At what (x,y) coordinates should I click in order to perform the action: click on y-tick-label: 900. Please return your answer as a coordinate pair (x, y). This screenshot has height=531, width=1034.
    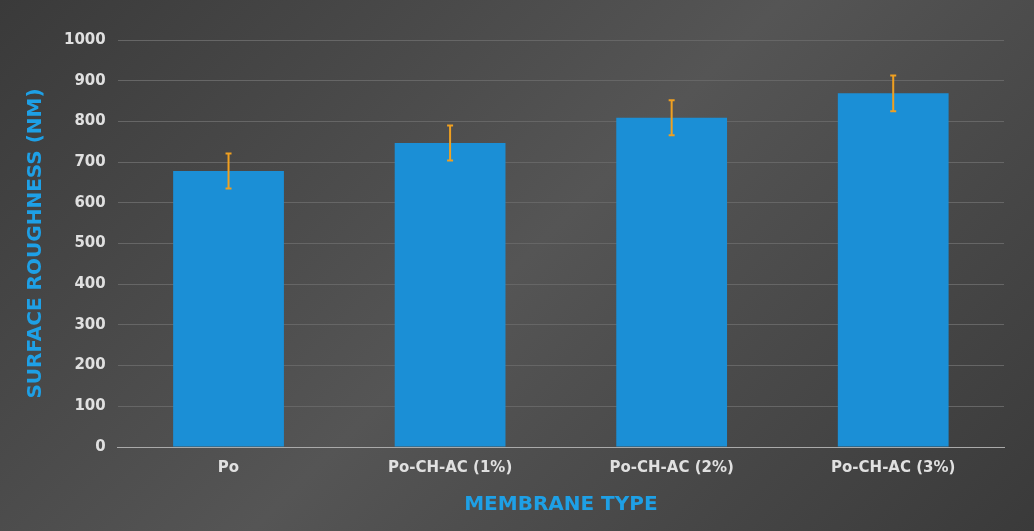
    Looking at the image, I should click on (90, 79).